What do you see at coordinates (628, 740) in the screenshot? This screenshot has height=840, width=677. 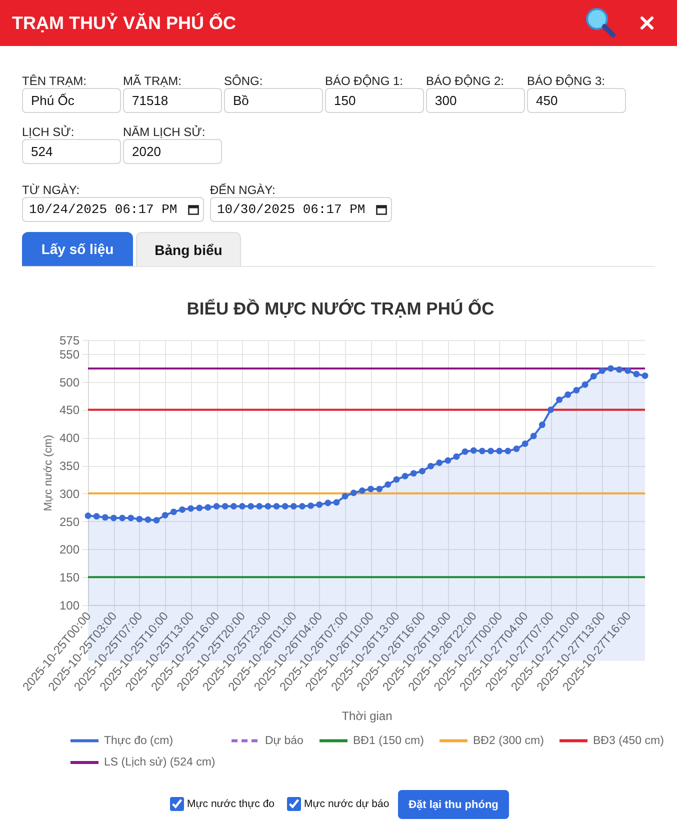 I see `legend-label: BĐ3 (450 cm)` at bounding box center [628, 740].